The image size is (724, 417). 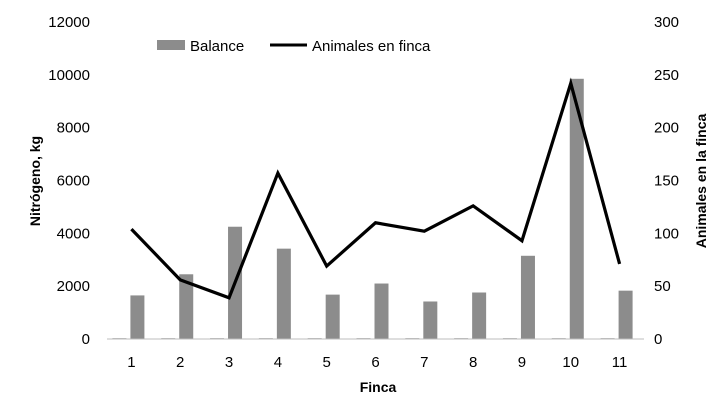 I want to click on legend-label-balance: Balance, so click(x=217, y=46).